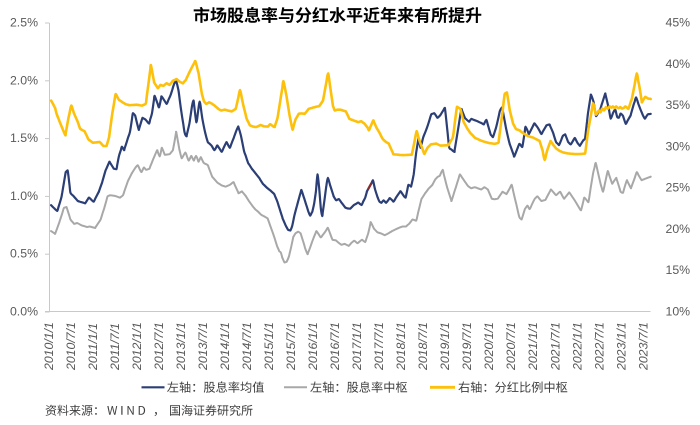 The image size is (700, 425). I want to click on svg-text: 2023/7/1, so click(643, 346).